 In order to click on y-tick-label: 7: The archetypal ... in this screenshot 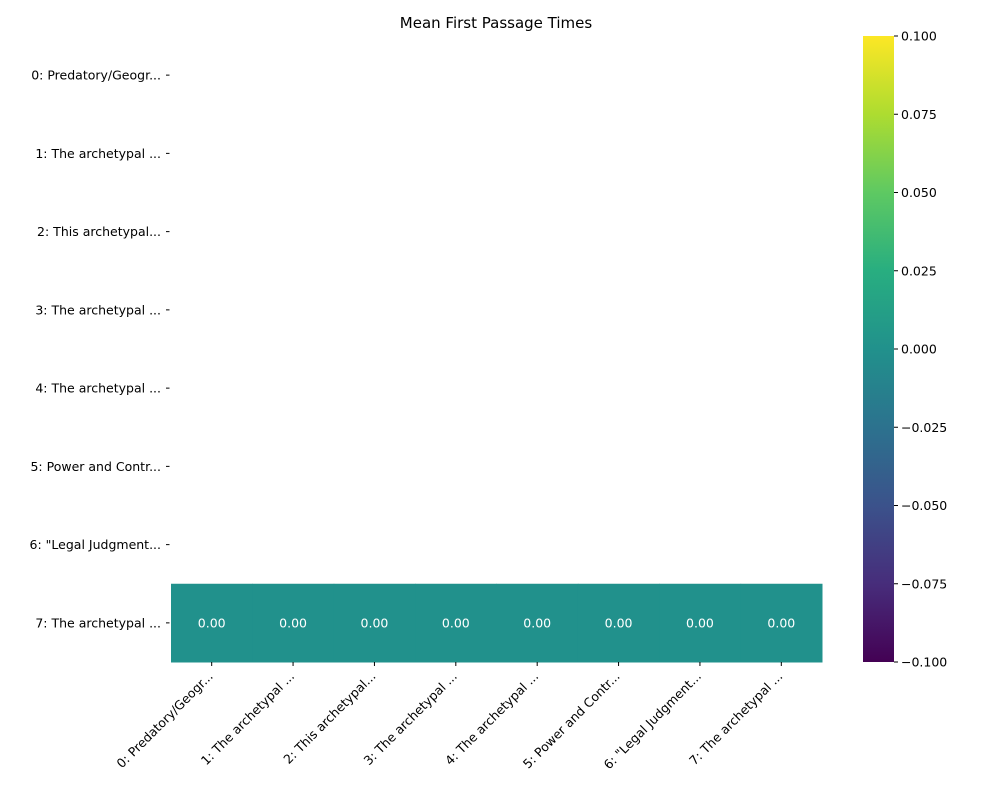, I will do `click(98, 622)`.